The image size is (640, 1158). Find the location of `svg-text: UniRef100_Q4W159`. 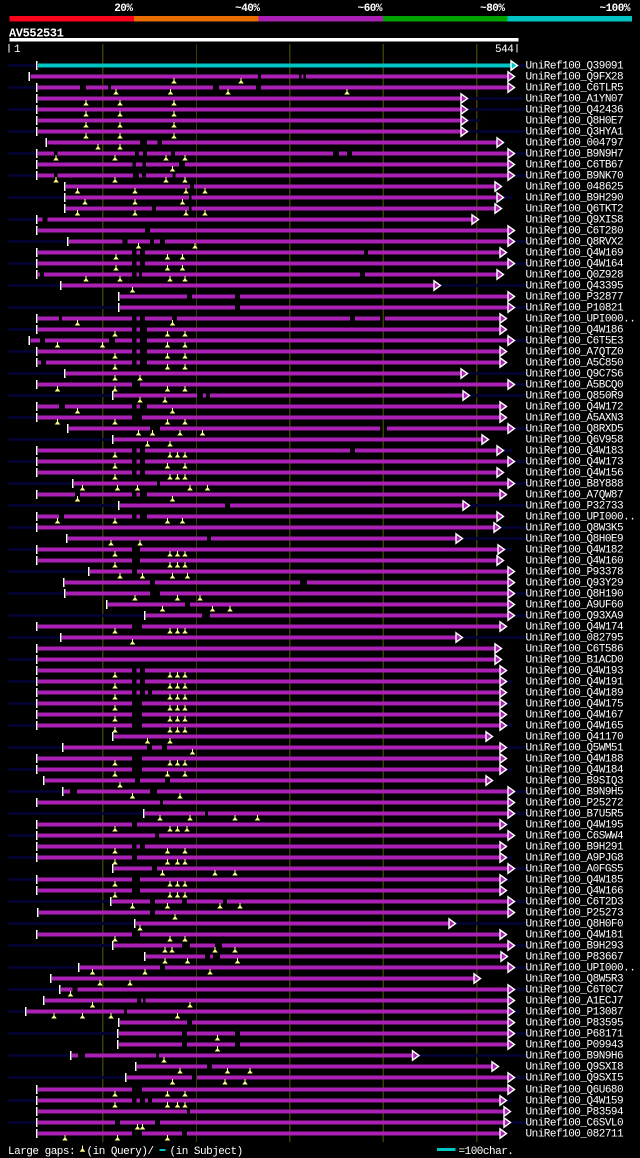

svg-text: UniRef100_Q4W159 is located at coordinates (575, 1102).